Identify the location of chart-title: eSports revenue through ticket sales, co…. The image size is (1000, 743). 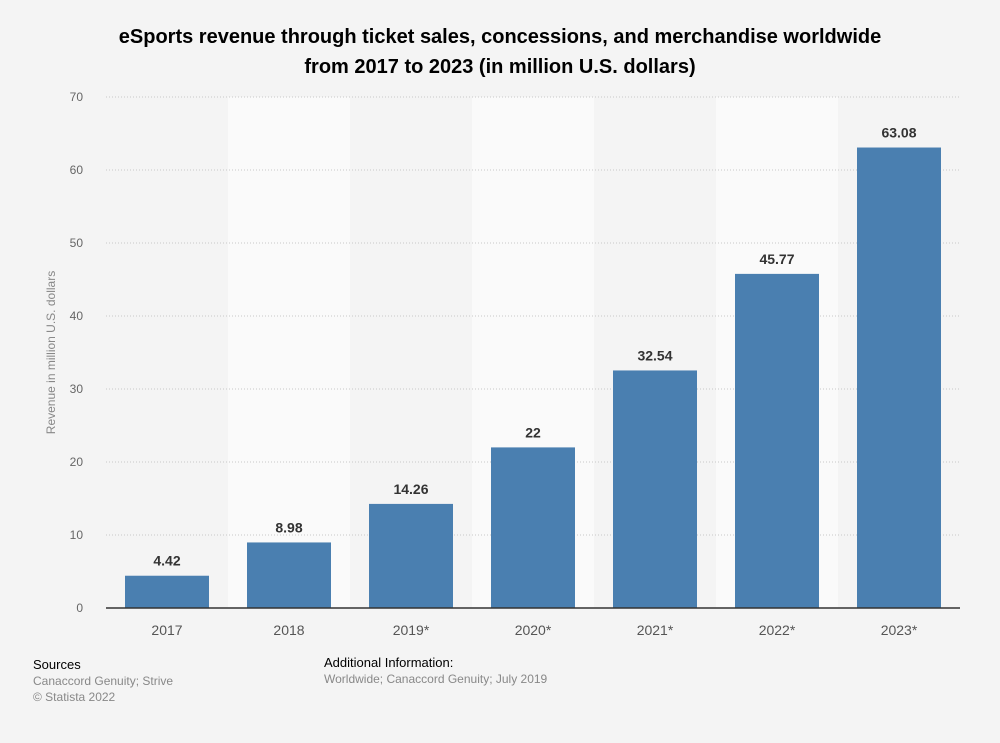
(500, 52).